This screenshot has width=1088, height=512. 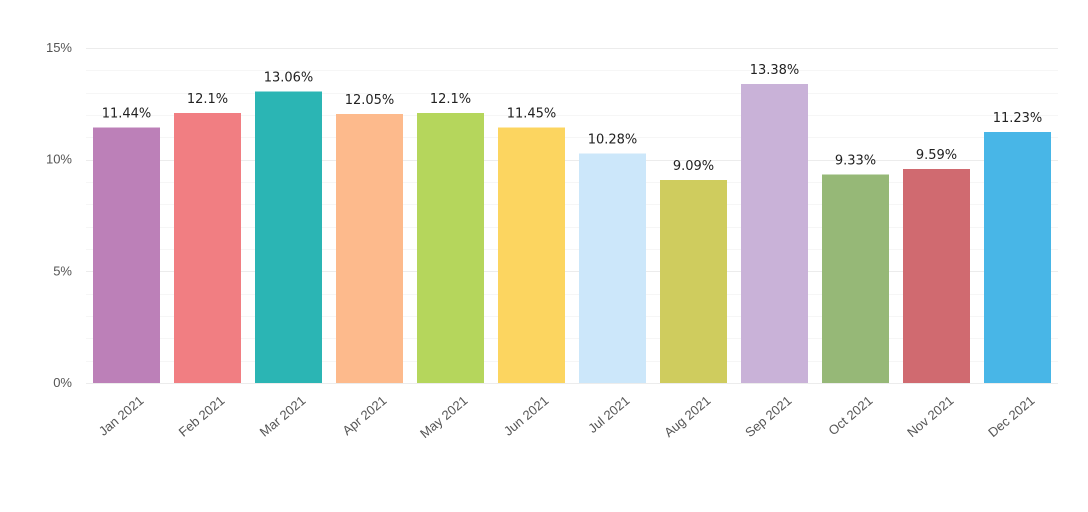 What do you see at coordinates (855, 161) in the screenshot?
I see `data-label: 9.33%` at bounding box center [855, 161].